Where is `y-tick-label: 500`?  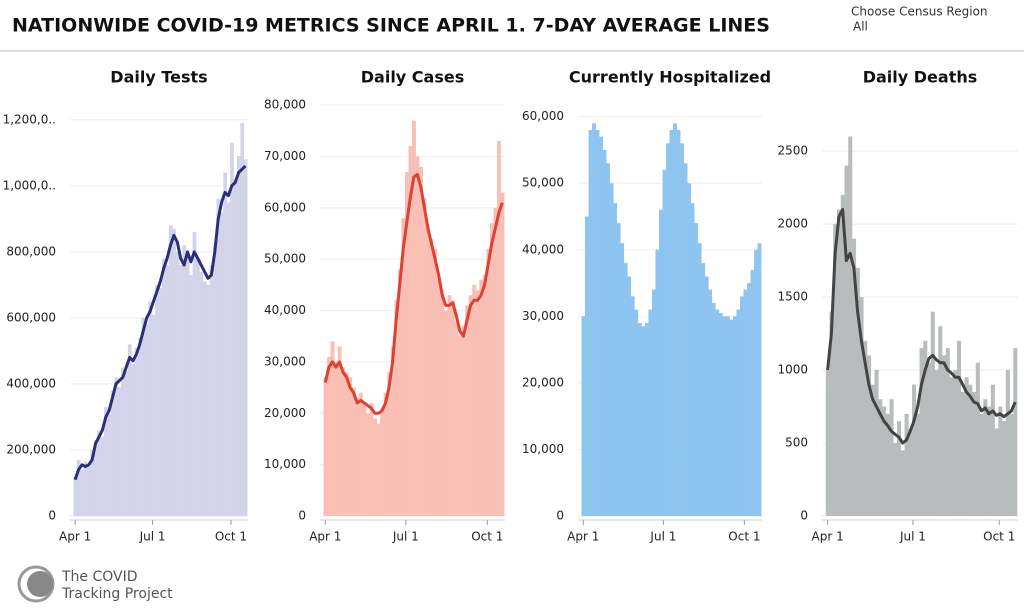 y-tick-label: 500 is located at coordinates (796, 443).